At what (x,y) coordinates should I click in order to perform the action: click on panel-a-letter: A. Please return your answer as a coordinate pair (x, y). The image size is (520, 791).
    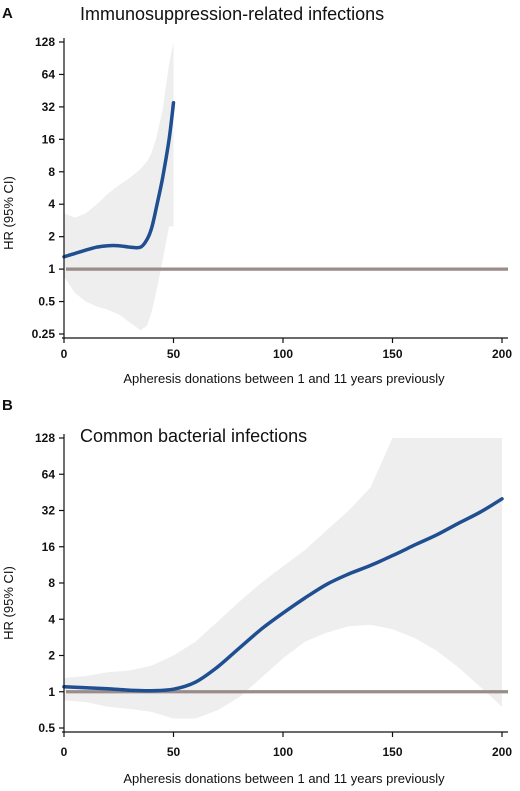
    Looking at the image, I should click on (7, 13).